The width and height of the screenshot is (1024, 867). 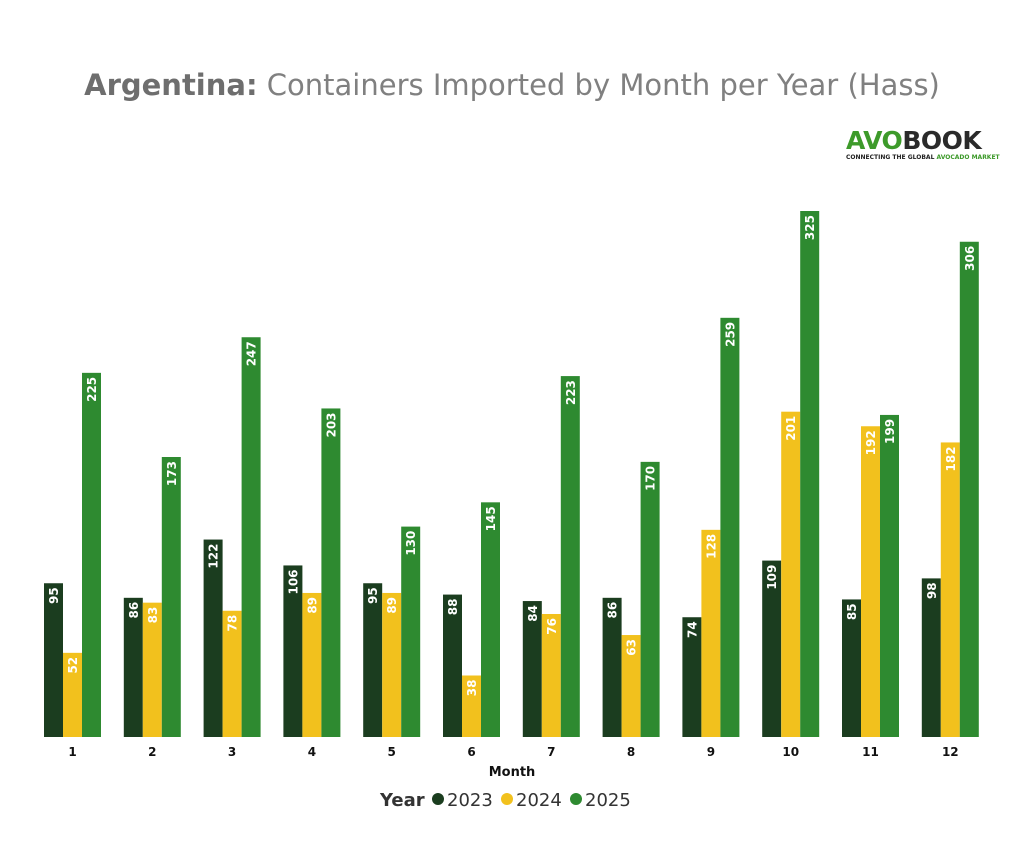 What do you see at coordinates (233, 623) in the screenshot?
I see `data-label: 78` at bounding box center [233, 623].